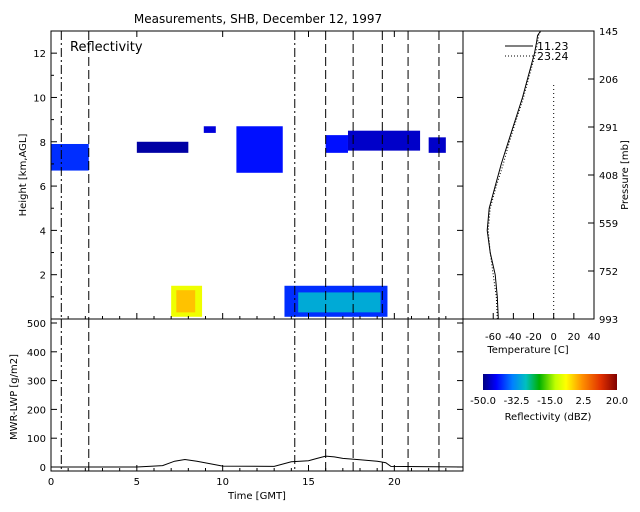 The height and width of the screenshot is (512, 640). Describe the element at coordinates (550, 382) in the screenshot. I see `colorbar-gradient` at that location.